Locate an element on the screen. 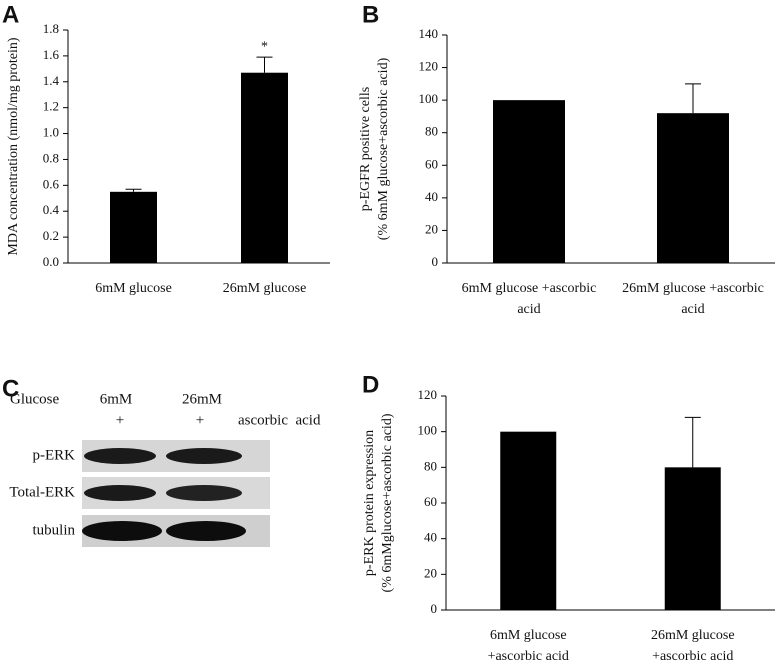 This screenshot has width=783, height=662. y-tick-label: 140 is located at coordinates (429, 33).